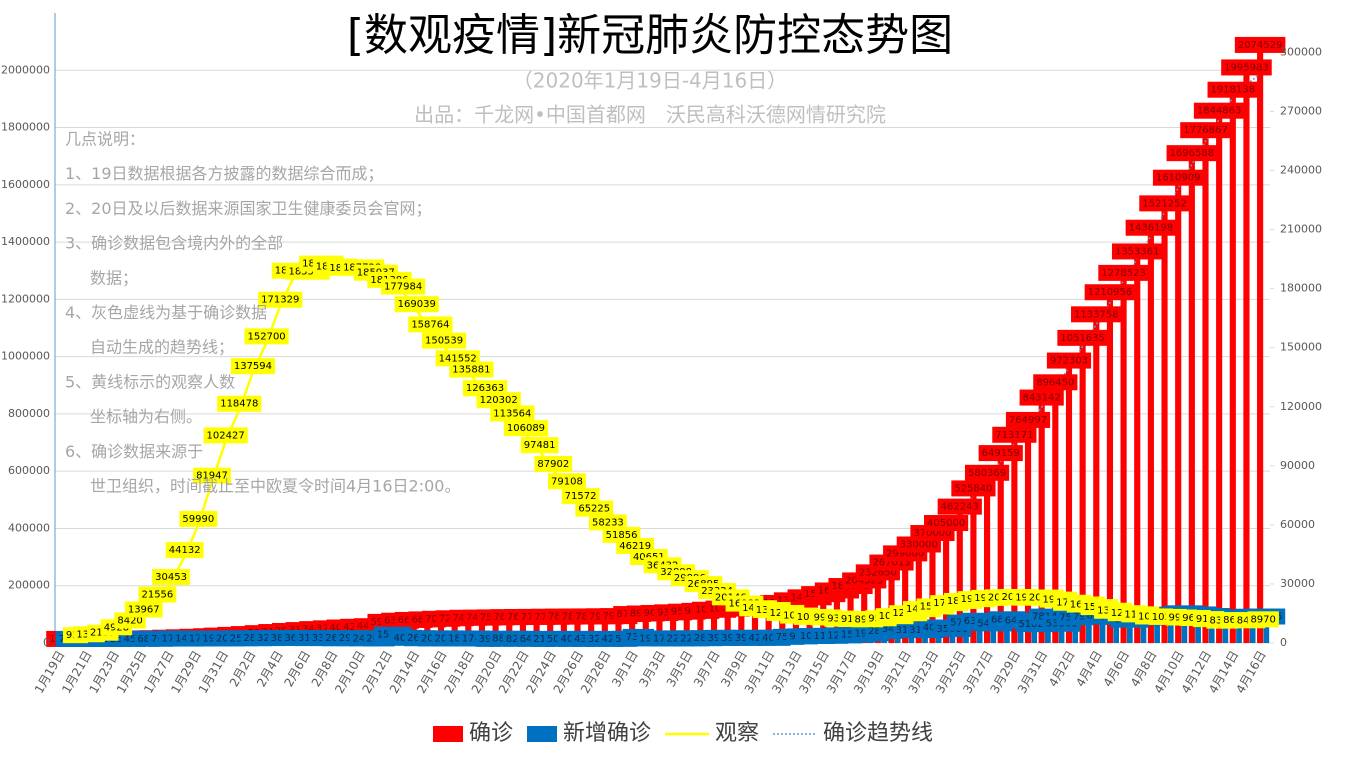 The image size is (1356, 758). Describe the element at coordinates (25, 127) in the screenshot. I see `y-tick-label: 1800000` at that location.